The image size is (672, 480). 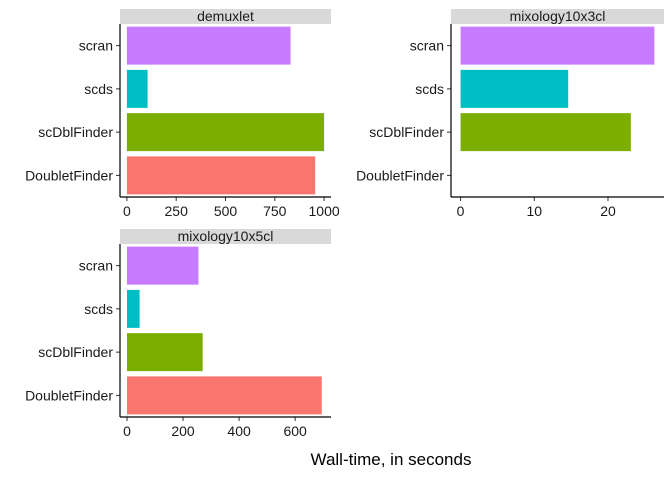 I want to click on x-tick-label: 20, so click(x=608, y=211).